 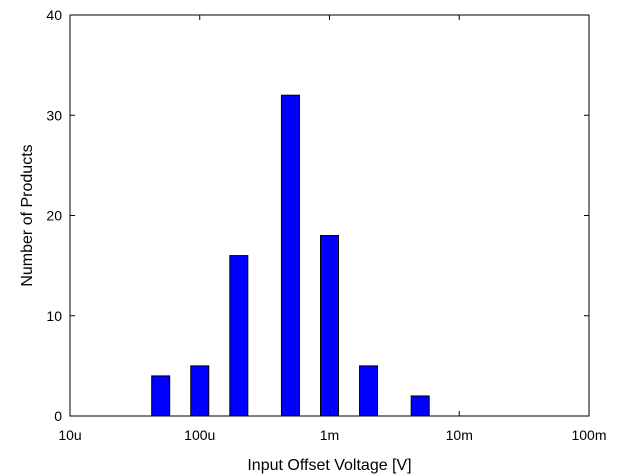 What do you see at coordinates (199, 435) in the screenshot?
I see `x-tick-label-1: 100u` at bounding box center [199, 435].